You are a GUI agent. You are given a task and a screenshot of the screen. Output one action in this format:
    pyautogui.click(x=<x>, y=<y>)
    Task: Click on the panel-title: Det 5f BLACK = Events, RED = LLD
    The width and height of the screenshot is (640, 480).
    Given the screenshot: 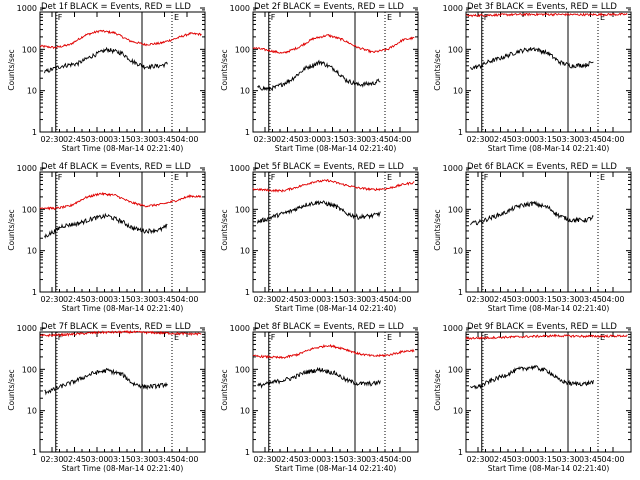 What is the action you would take?
    pyautogui.click(x=329, y=167)
    